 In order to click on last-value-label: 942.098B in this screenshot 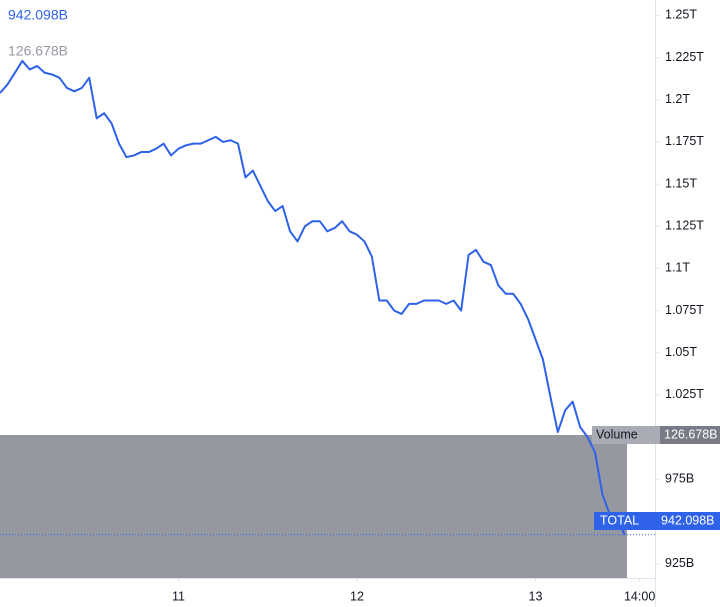, I will do `click(688, 520)`.